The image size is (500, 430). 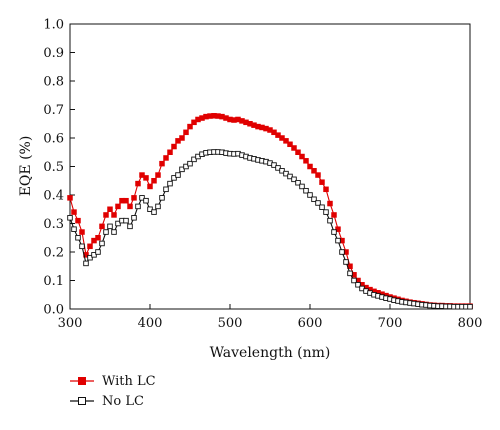 What do you see at coordinates (53, 253) in the screenshot?
I see `y-tick-label: 0.2` at bounding box center [53, 253].